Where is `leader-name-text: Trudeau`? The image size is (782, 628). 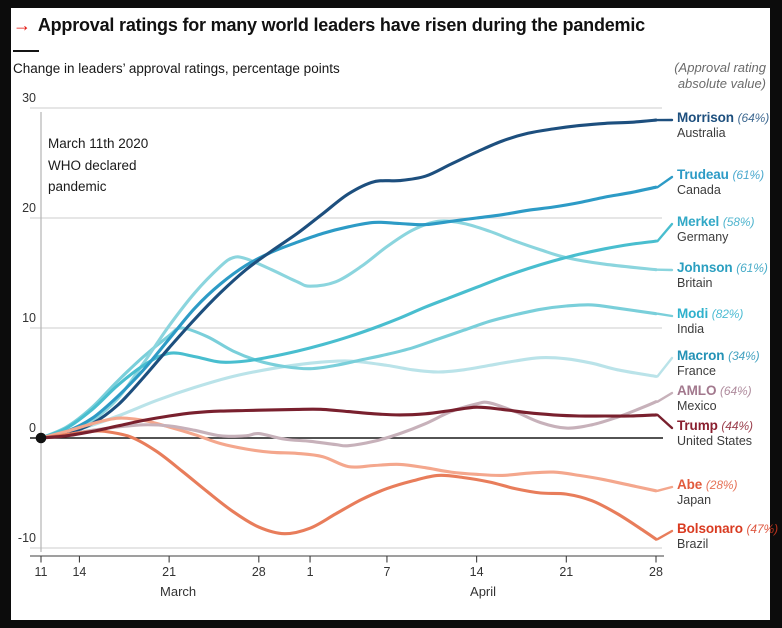
leader-name-text: Trudeau is located at coordinates (705, 174).